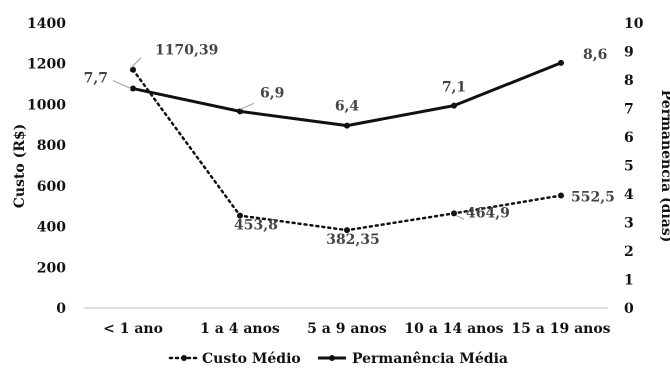 The width and height of the screenshot is (670, 368). What do you see at coordinates (629, 110) in the screenshot?
I see `y2-tick-label: 7` at bounding box center [629, 110].